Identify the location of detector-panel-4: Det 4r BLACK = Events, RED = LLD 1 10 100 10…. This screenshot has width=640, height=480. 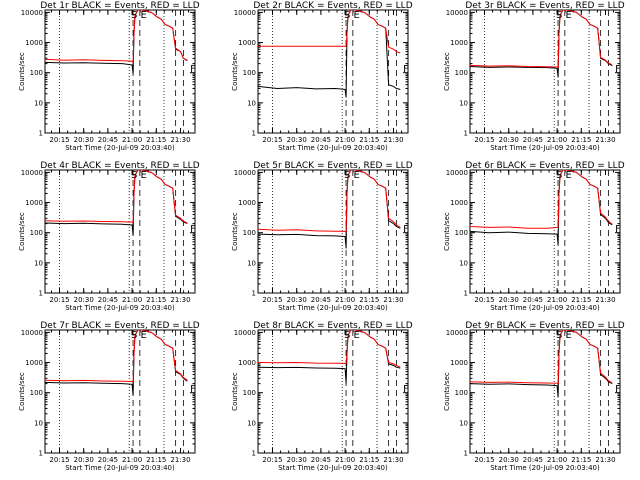
(109, 236).